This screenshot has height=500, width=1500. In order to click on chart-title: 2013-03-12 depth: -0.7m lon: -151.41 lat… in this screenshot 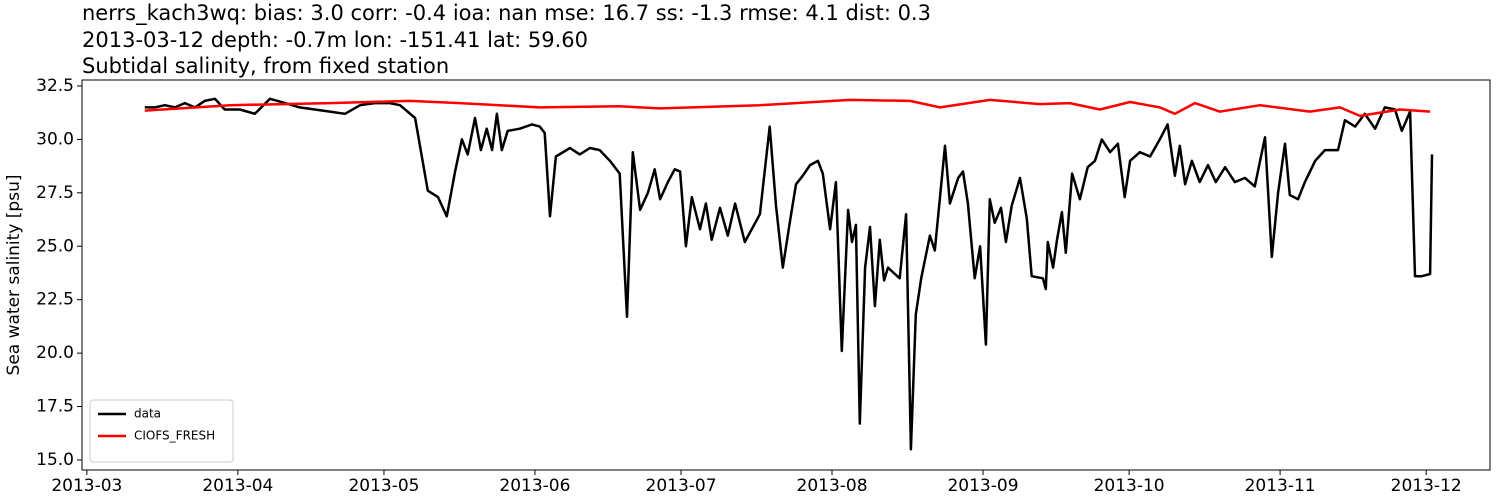, I will do `click(335, 40)`.